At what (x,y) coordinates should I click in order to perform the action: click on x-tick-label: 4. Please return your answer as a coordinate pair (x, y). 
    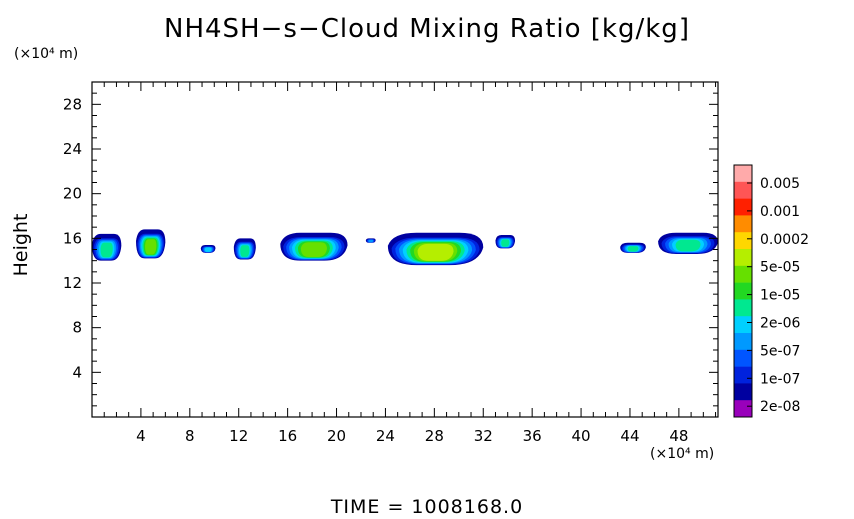
    Looking at the image, I should click on (141, 436).